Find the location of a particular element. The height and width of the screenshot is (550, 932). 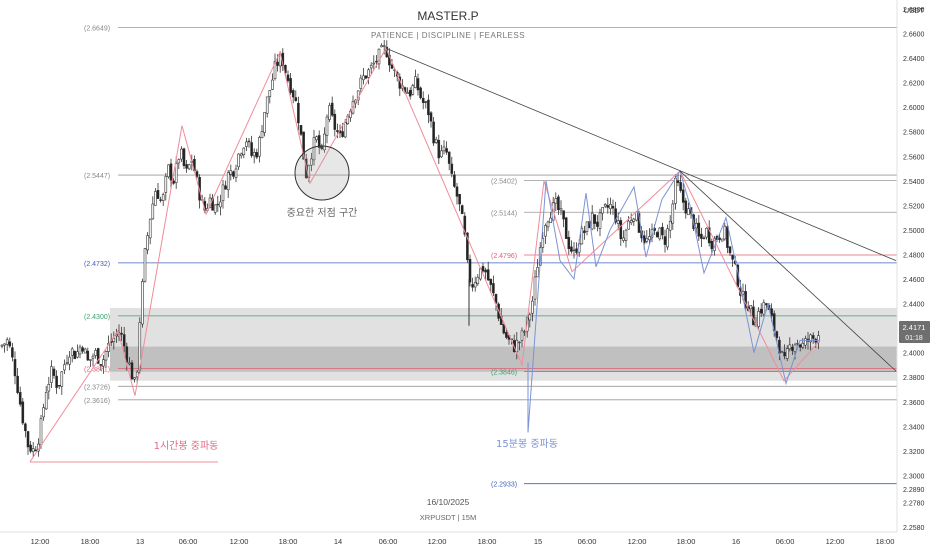

price-tick-22: 2.2580 is located at coordinates (914, 528).